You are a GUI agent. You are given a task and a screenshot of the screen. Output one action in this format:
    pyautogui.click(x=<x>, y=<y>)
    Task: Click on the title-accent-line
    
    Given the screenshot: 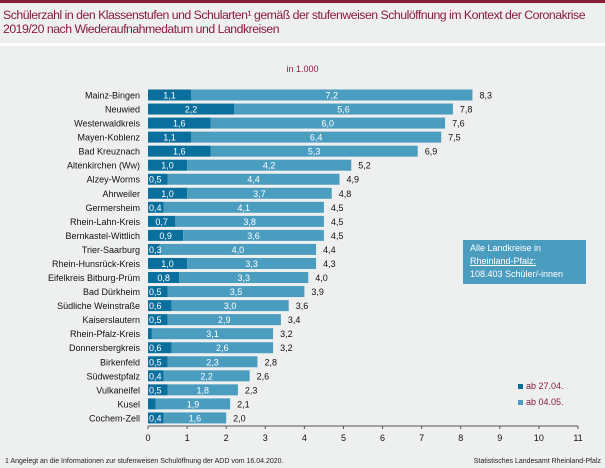 What is the action you would take?
    pyautogui.click(x=302, y=1)
    